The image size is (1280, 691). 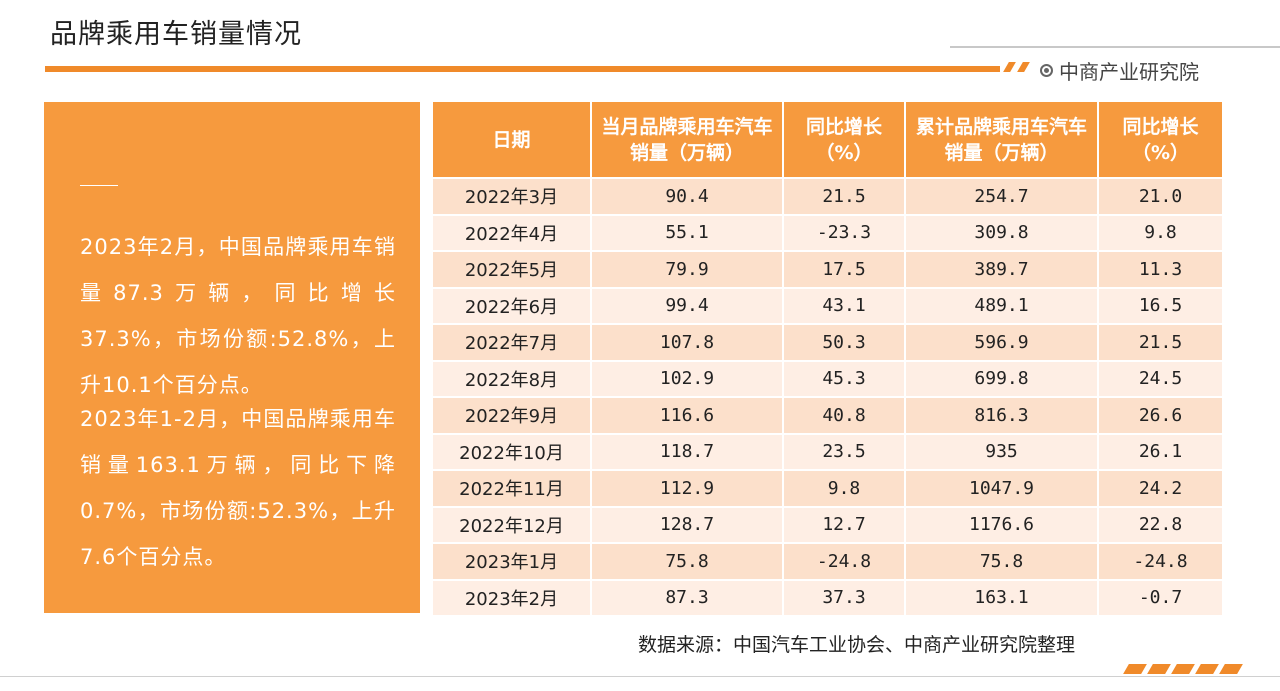 What do you see at coordinates (1160, 451) in the screenshot?
I see `cell-cumulative-yoy: 26.1` at bounding box center [1160, 451].